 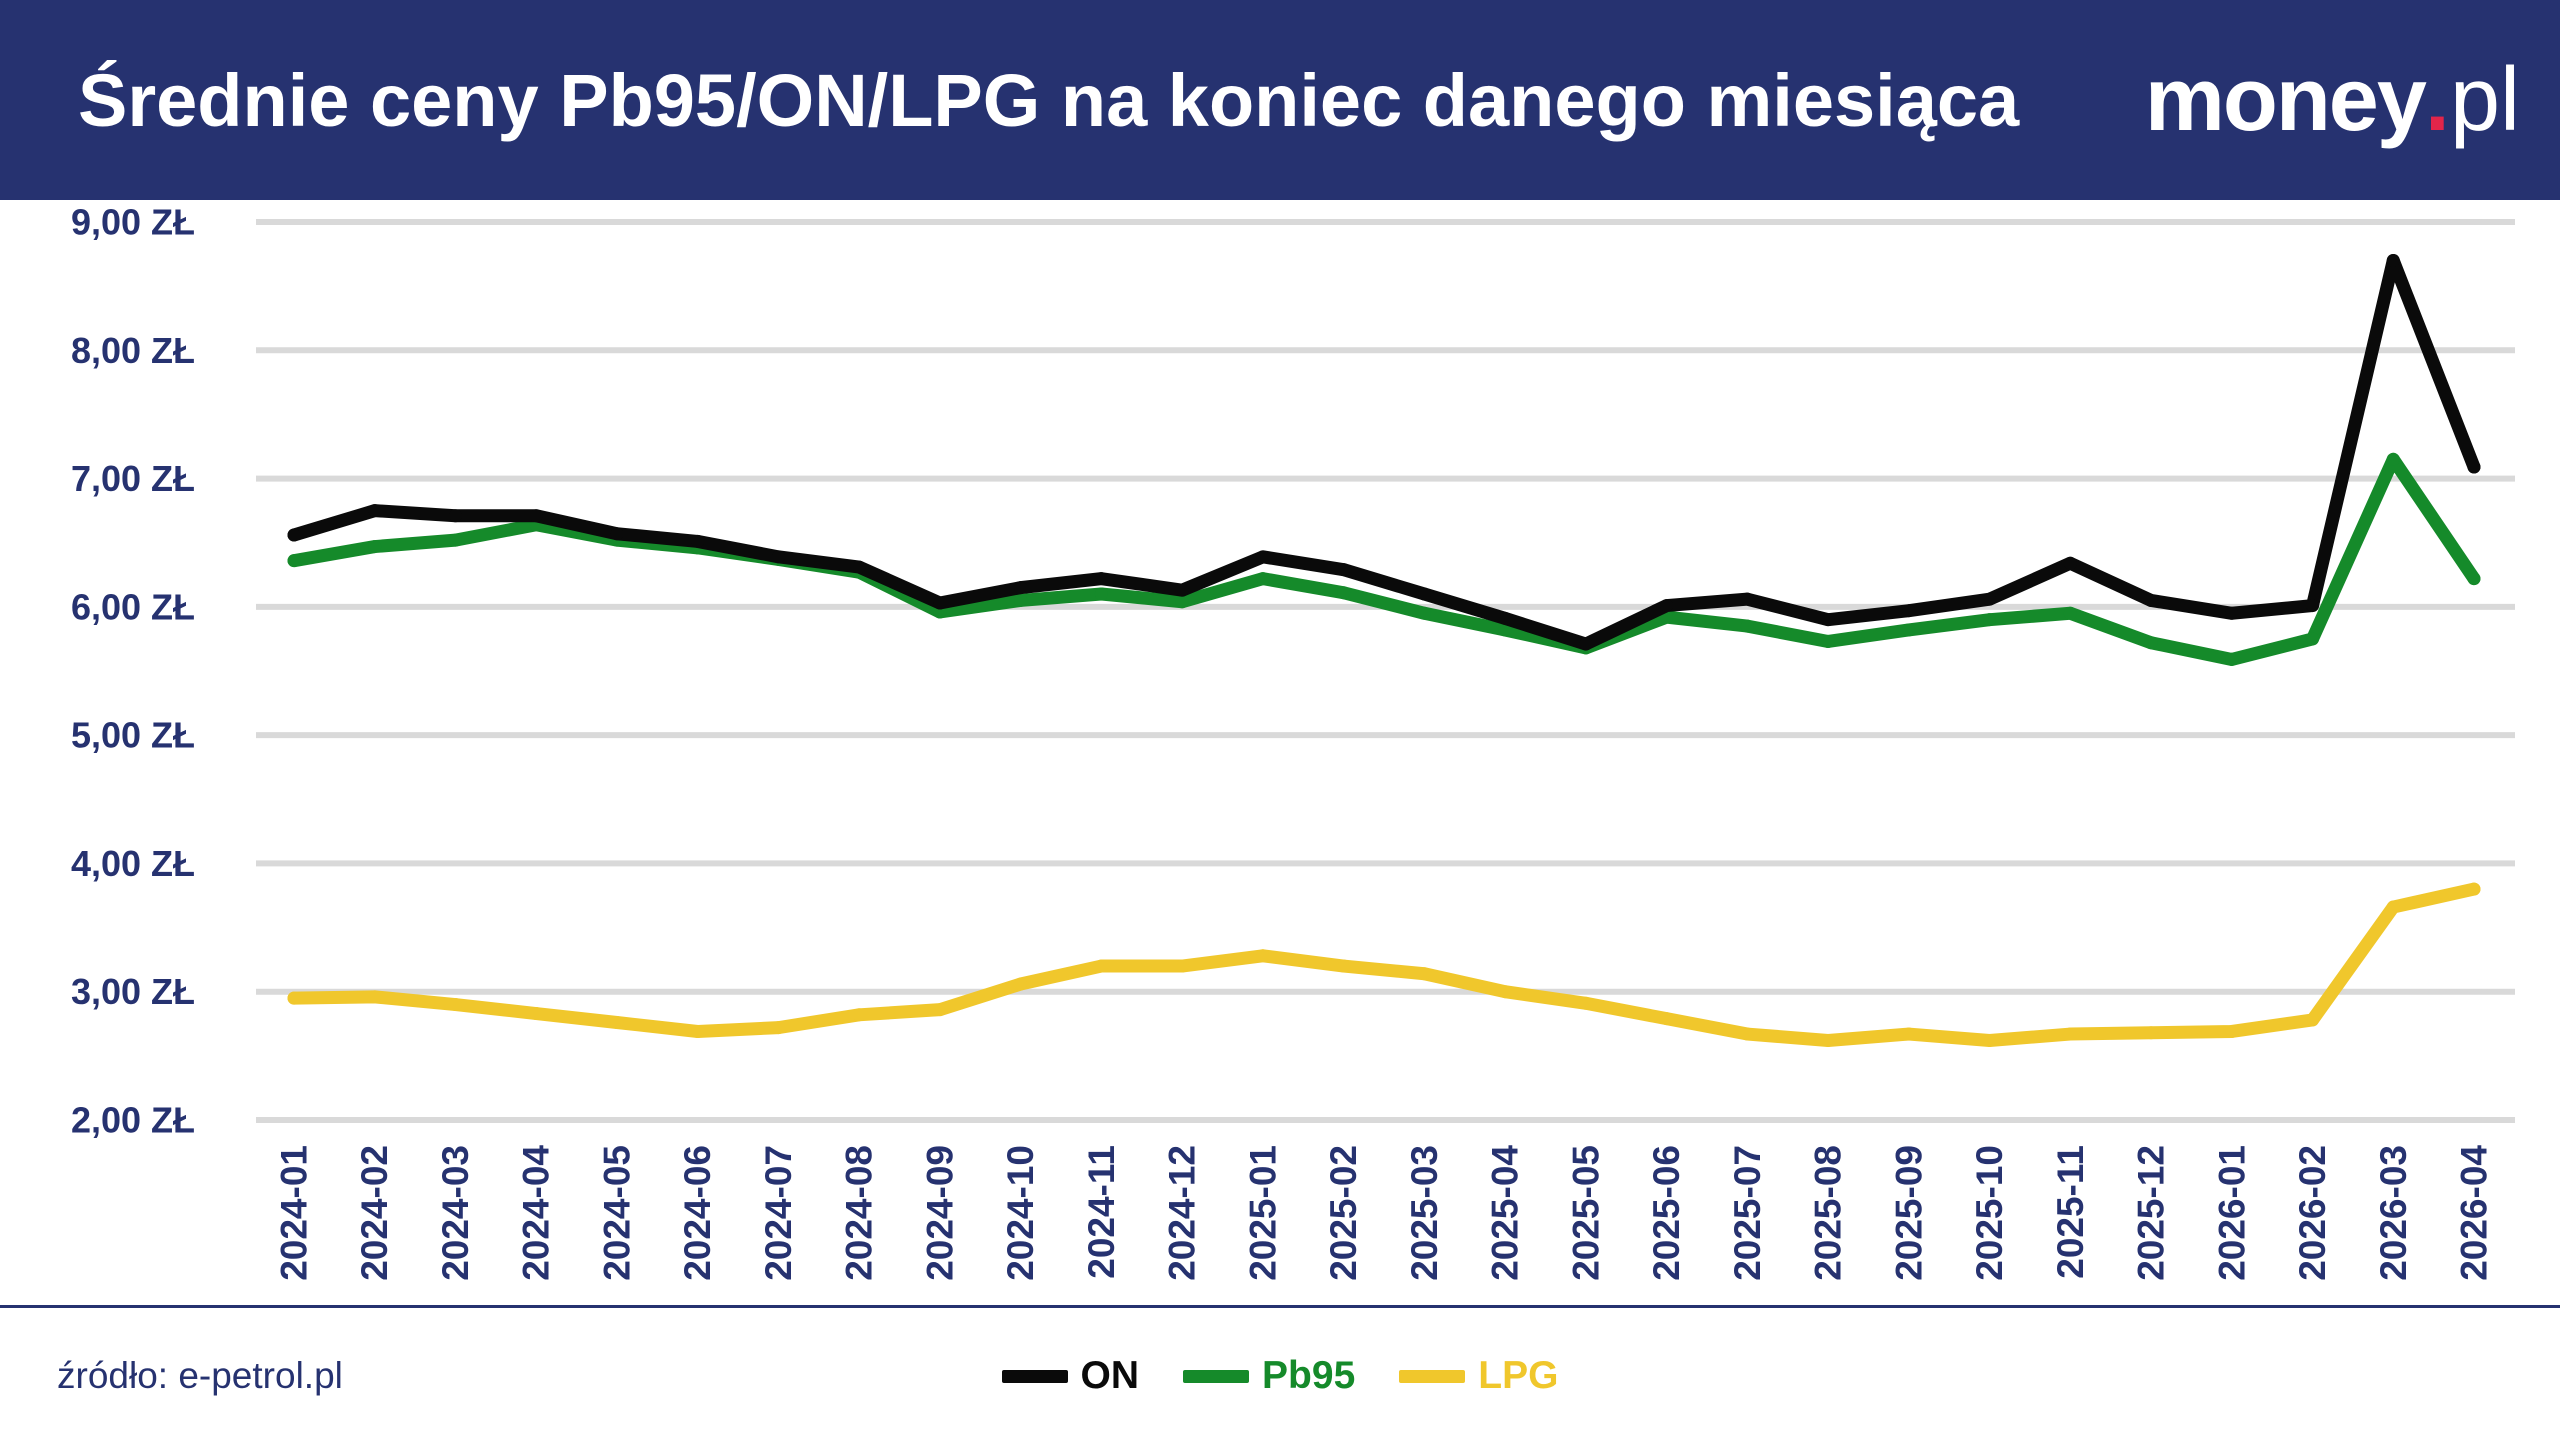 I want to click on x-tick-label: 2024-08, so click(x=859, y=1213).